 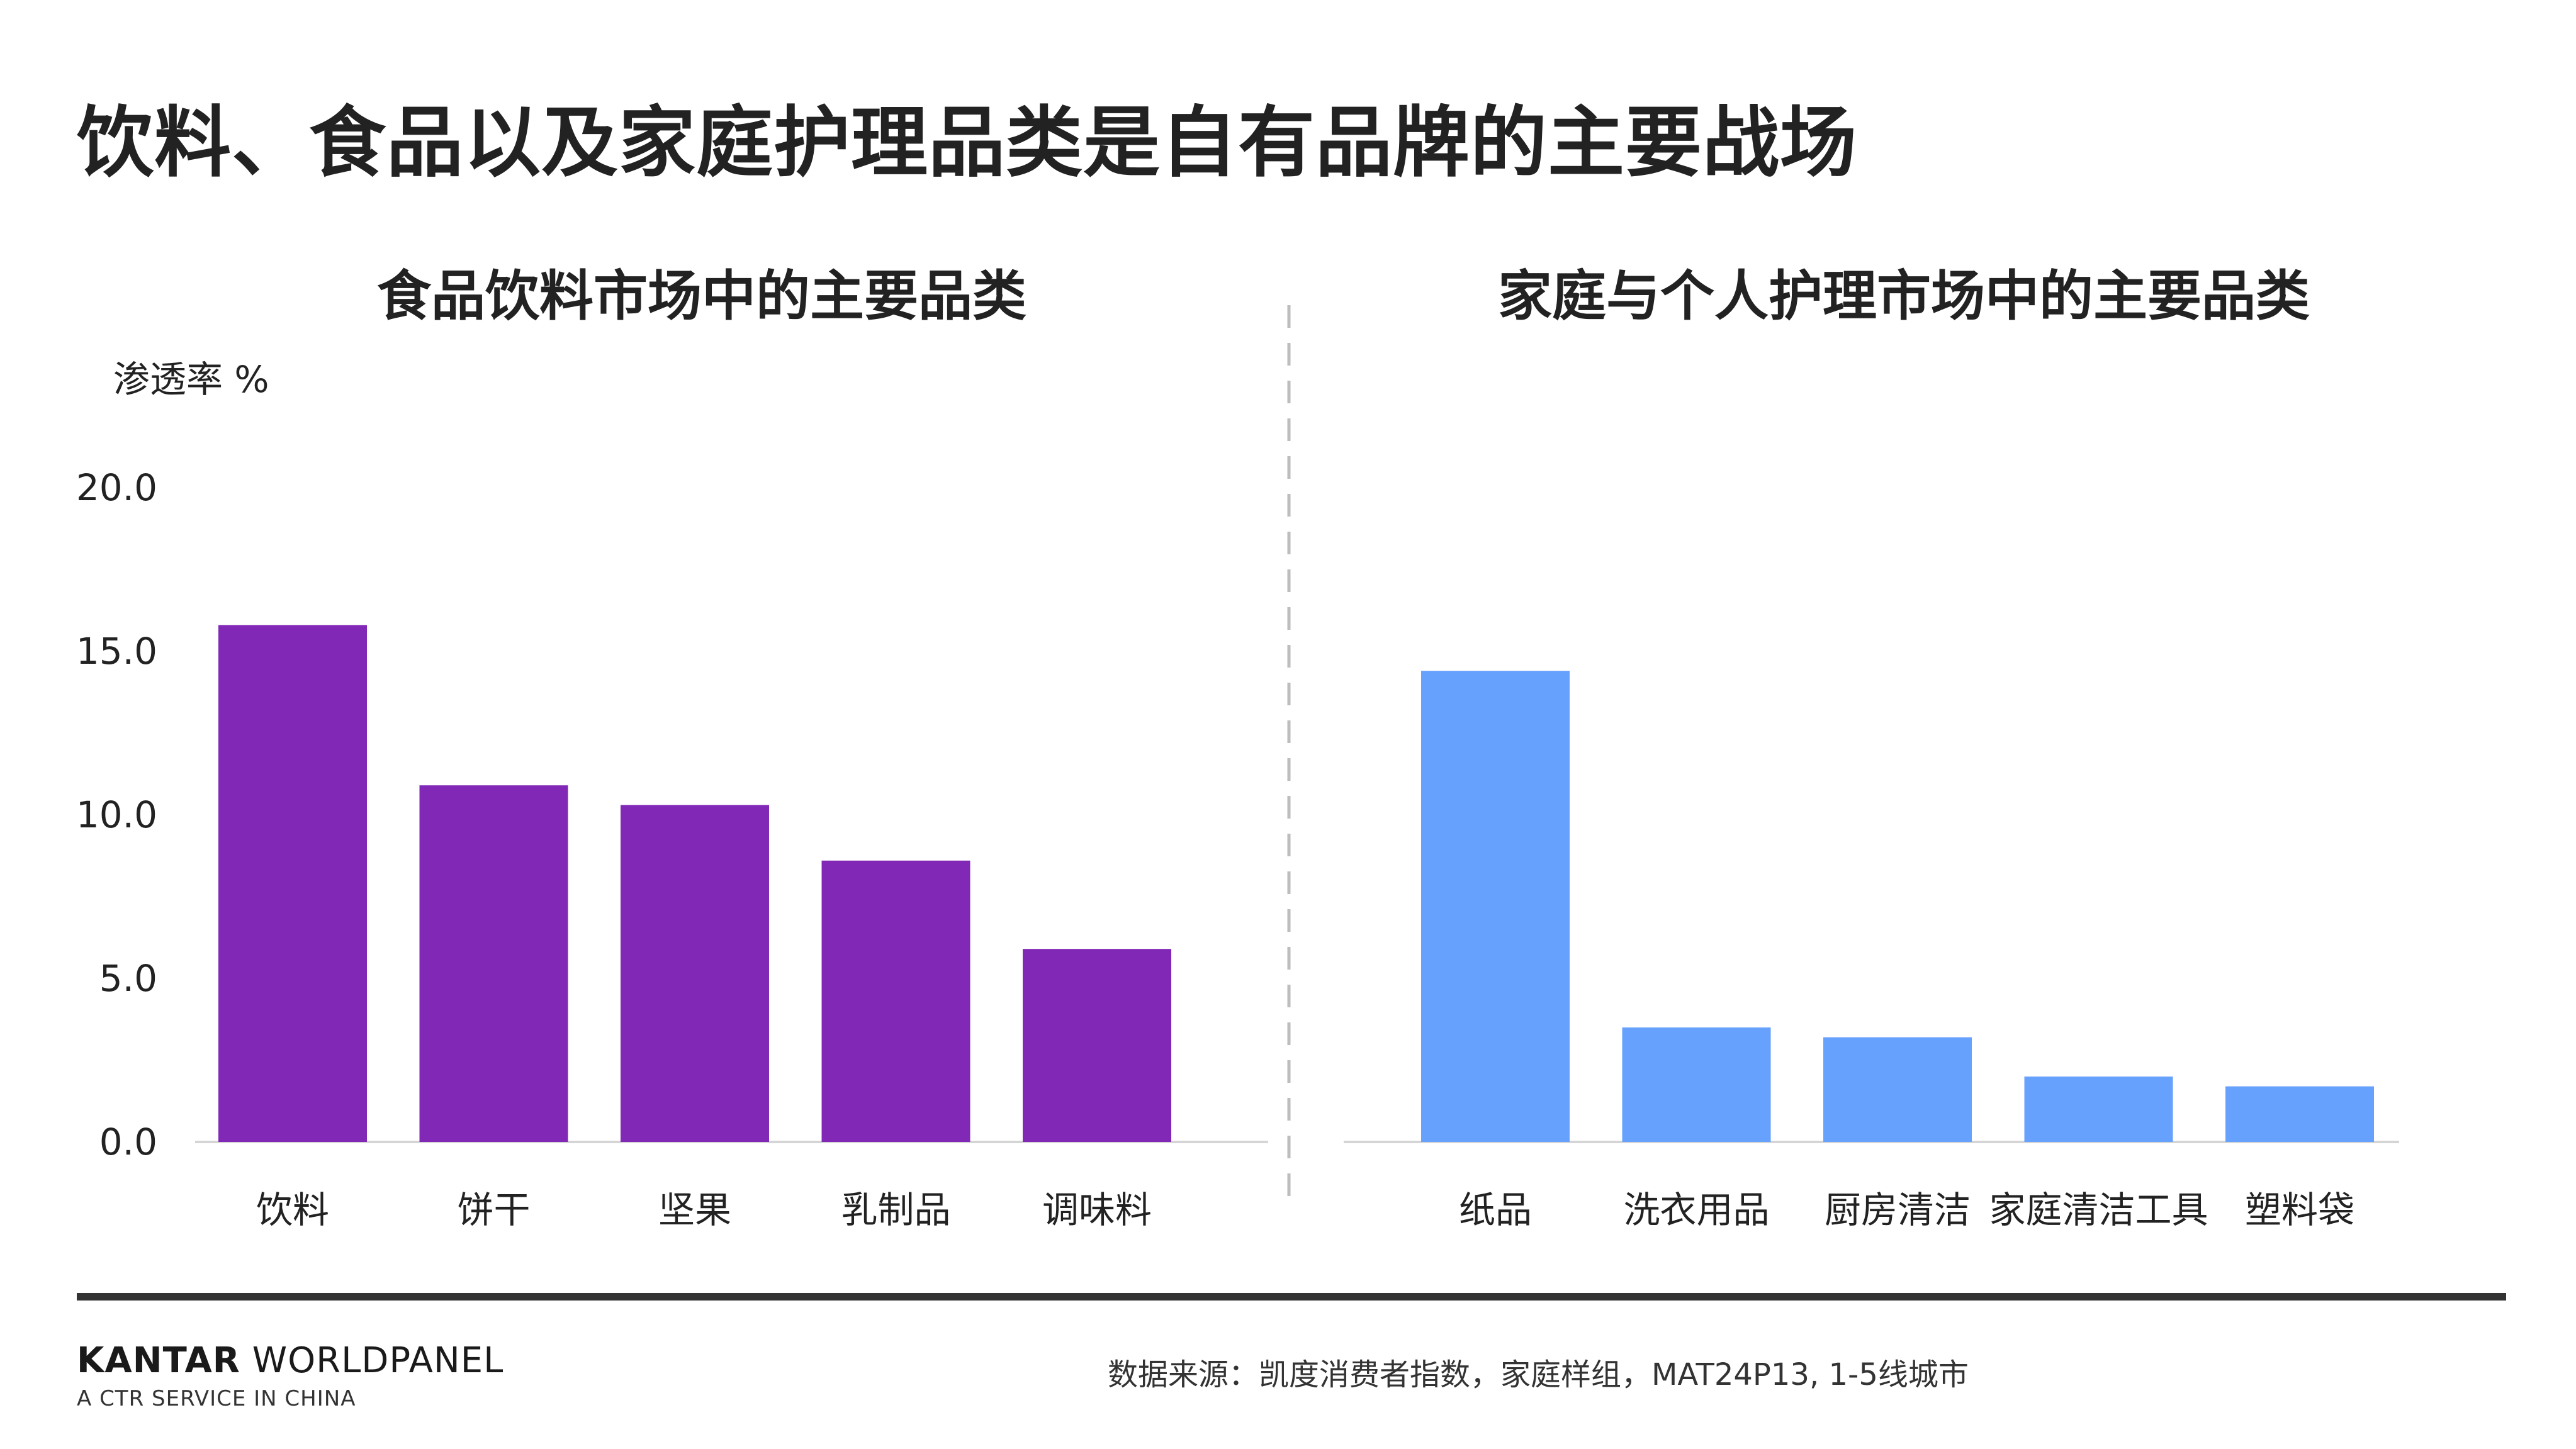 I want to click on y-axis-label: 渗透率 %, so click(x=191, y=379).